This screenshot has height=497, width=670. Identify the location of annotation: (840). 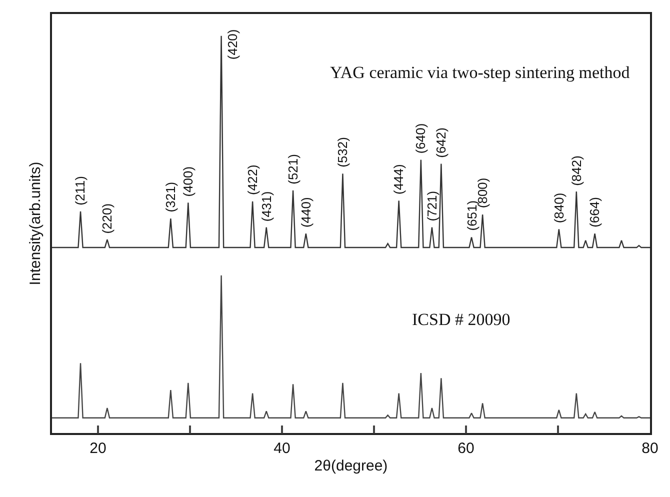
(559, 208).